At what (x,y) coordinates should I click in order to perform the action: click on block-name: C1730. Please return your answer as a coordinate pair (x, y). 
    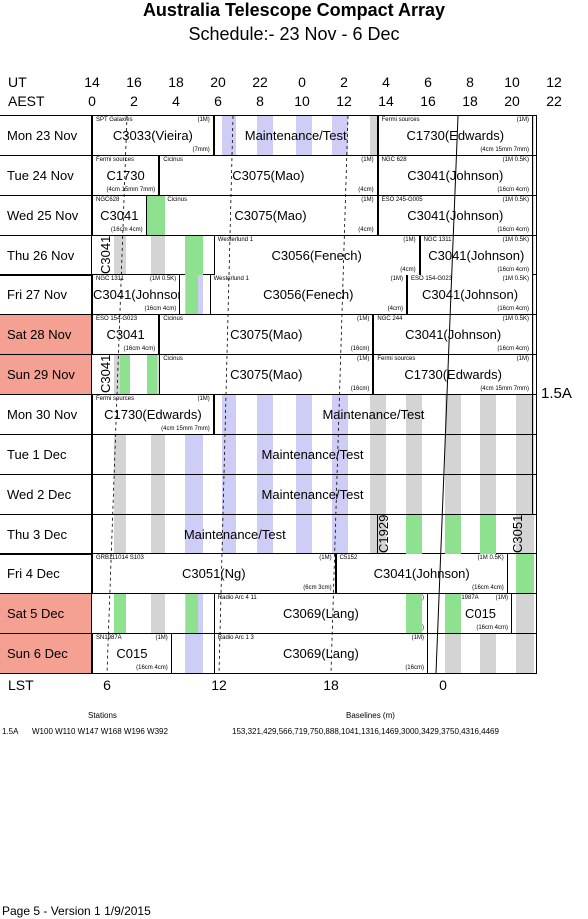
    Looking at the image, I should click on (125, 175).